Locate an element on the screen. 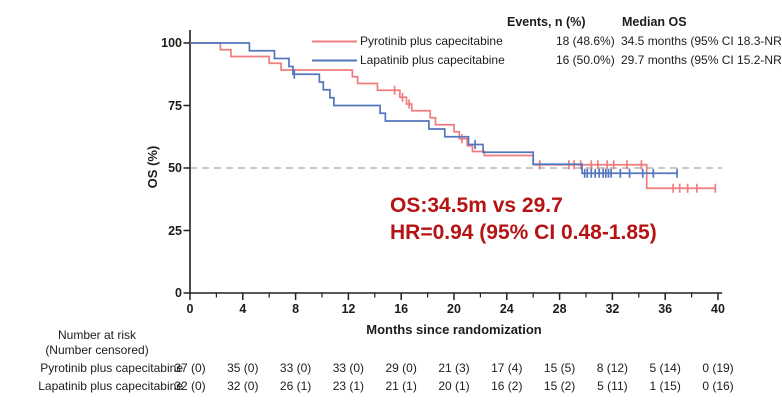 This screenshot has width=782, height=407. x-tick-label: 32 is located at coordinates (612, 309).